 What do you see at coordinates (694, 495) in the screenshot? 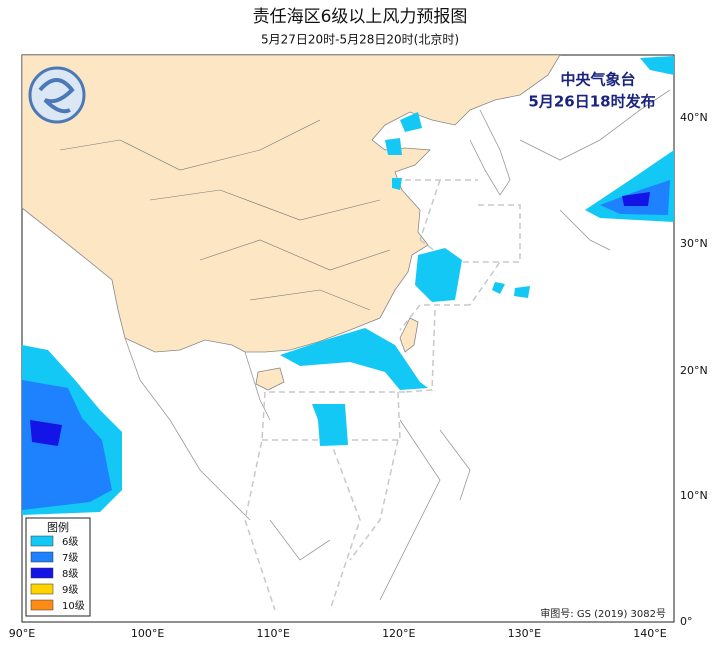
I see `y-axis-label: 10°N` at bounding box center [694, 495].